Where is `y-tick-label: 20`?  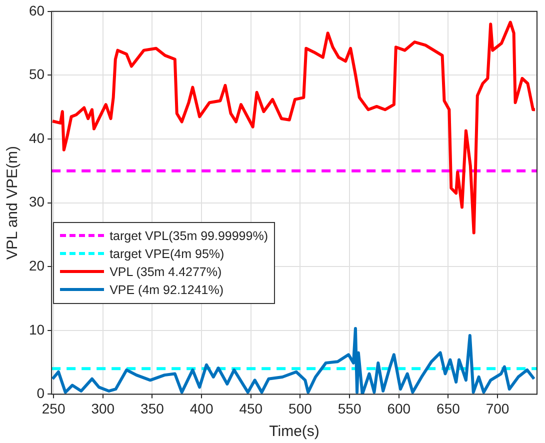
y-tick-label: 20 is located at coordinates (36, 265).